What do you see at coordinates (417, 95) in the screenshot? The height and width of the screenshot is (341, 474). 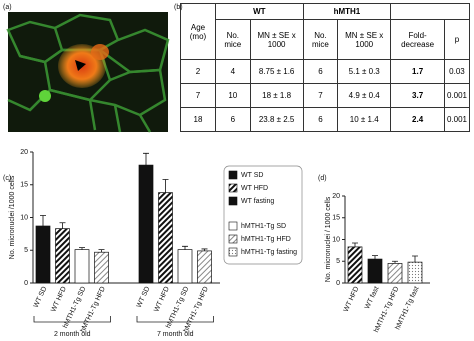 I see `cell: 3.7` at bounding box center [417, 95].